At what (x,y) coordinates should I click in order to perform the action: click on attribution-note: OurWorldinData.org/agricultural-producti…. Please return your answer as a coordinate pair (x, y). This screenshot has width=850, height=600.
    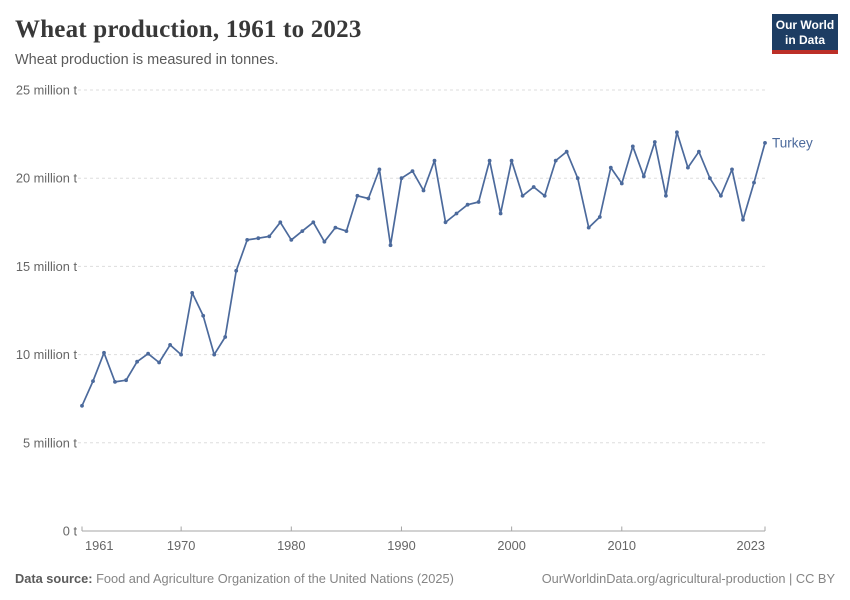
    Looking at the image, I should click on (688, 578).